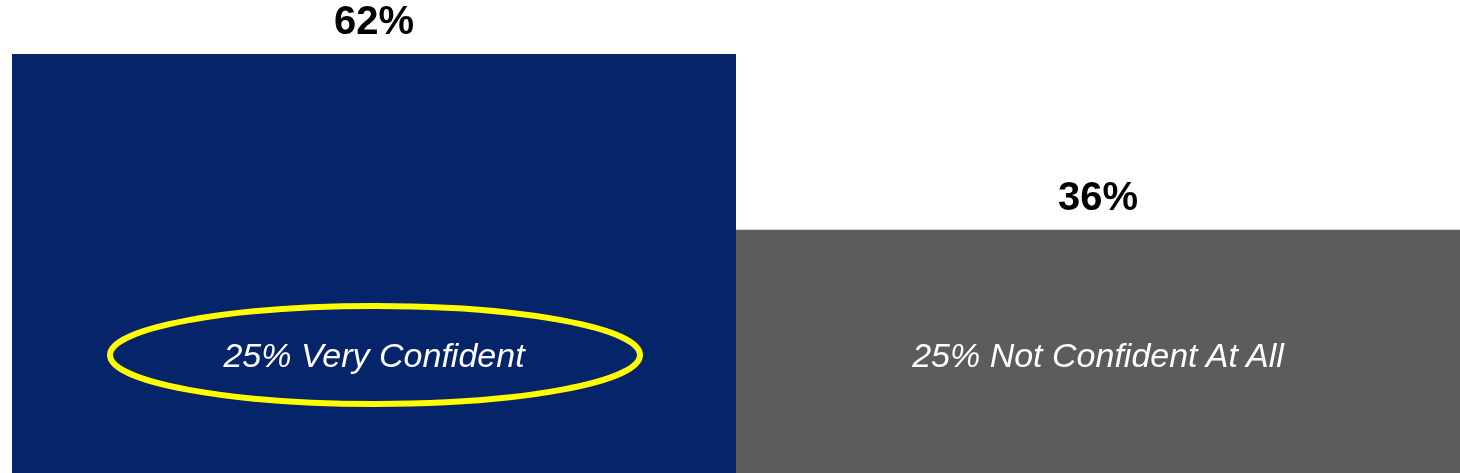  What do you see at coordinates (374, 21) in the screenshot?
I see `data-label: 62%` at bounding box center [374, 21].